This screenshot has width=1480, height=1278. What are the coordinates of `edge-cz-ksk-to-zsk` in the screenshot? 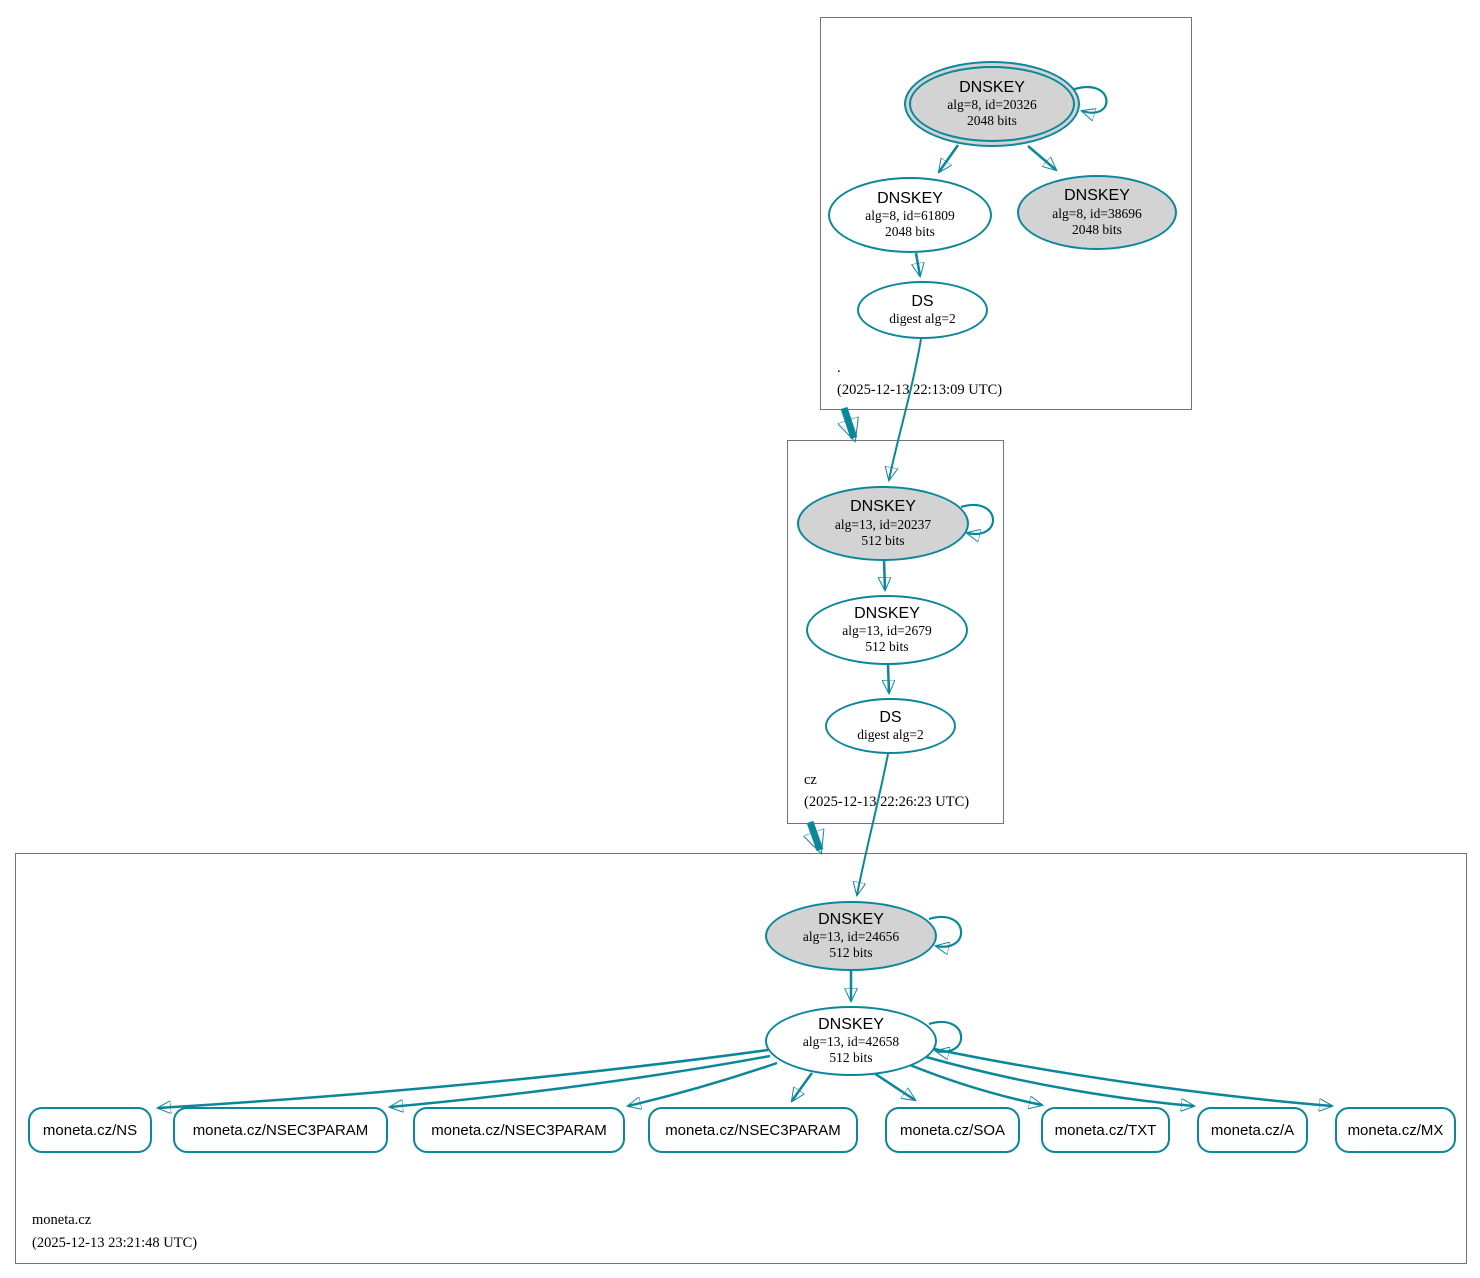 It's located at (884, 574).